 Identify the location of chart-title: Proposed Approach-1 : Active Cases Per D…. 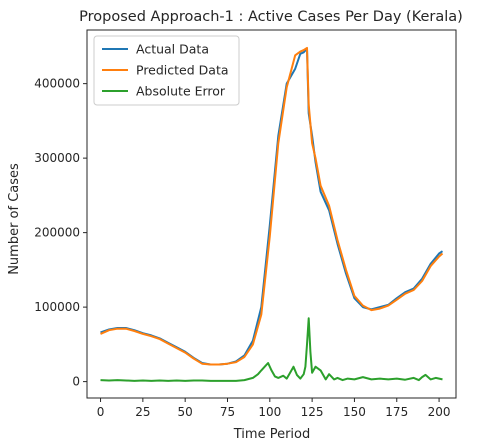
(271, 17).